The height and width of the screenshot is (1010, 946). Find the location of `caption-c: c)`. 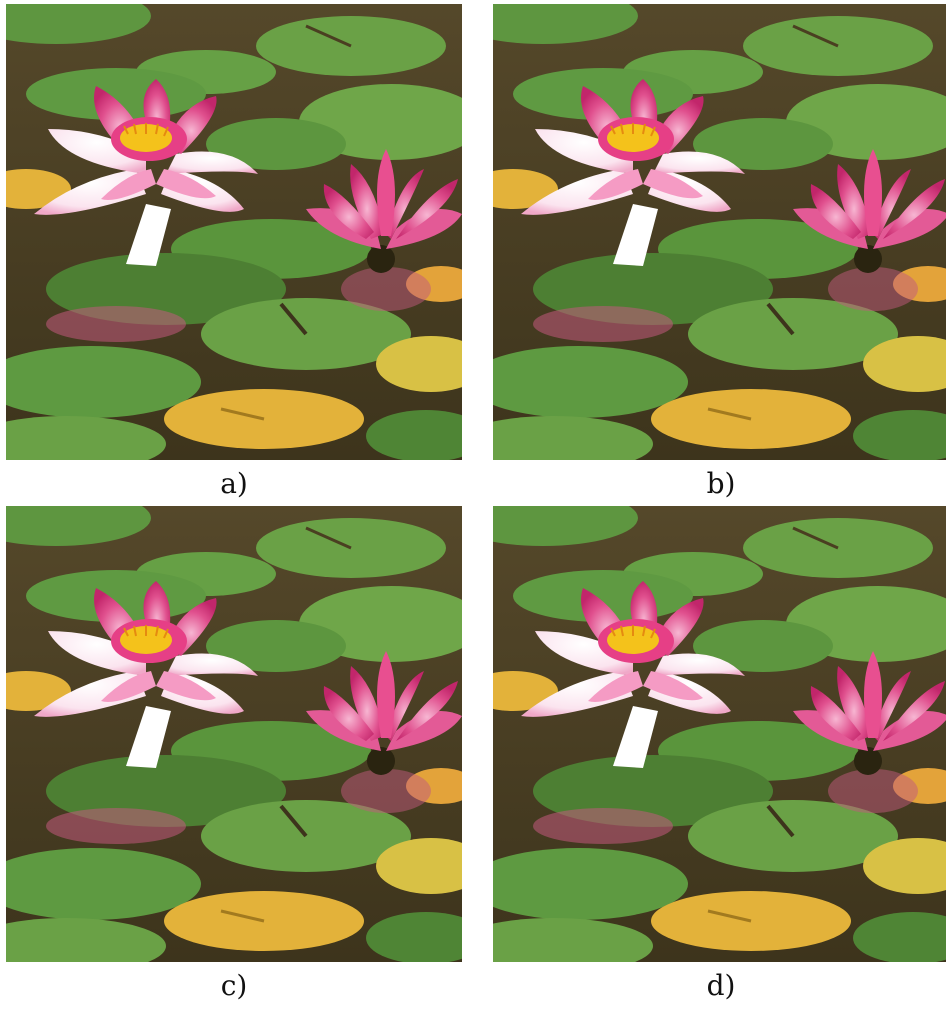

caption-c: c) is located at coordinates (234, 985).